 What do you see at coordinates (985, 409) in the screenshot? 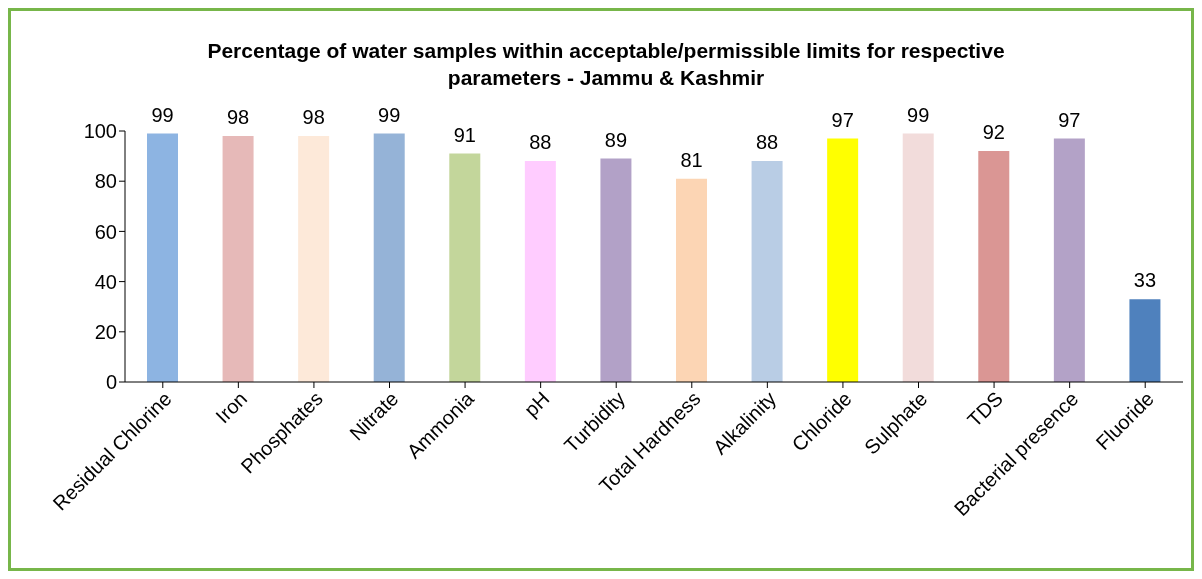
I see `x-tick-label: TDS` at bounding box center [985, 409].